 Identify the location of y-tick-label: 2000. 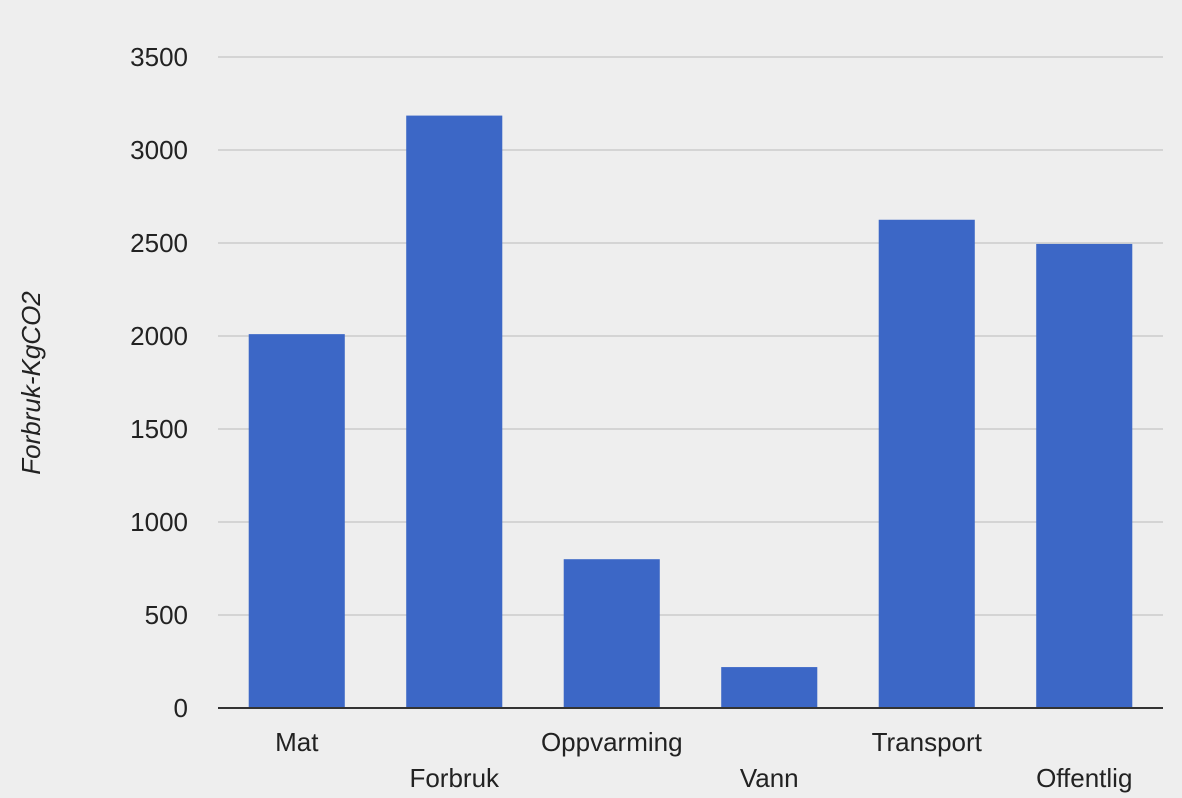
(159, 336).